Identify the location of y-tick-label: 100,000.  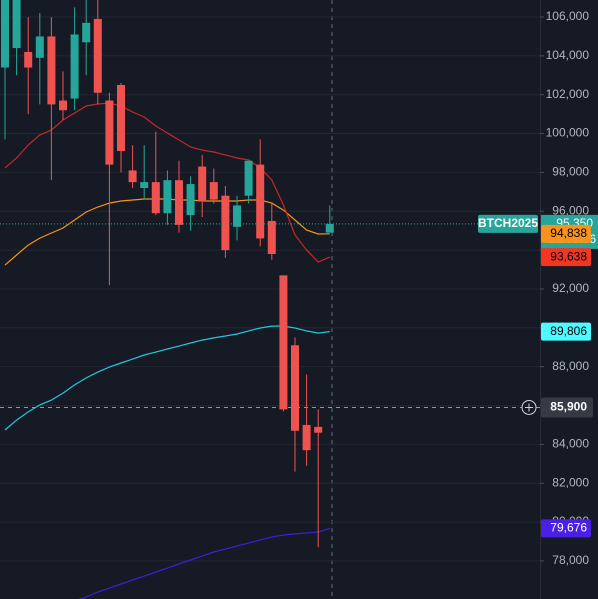
(568, 133).